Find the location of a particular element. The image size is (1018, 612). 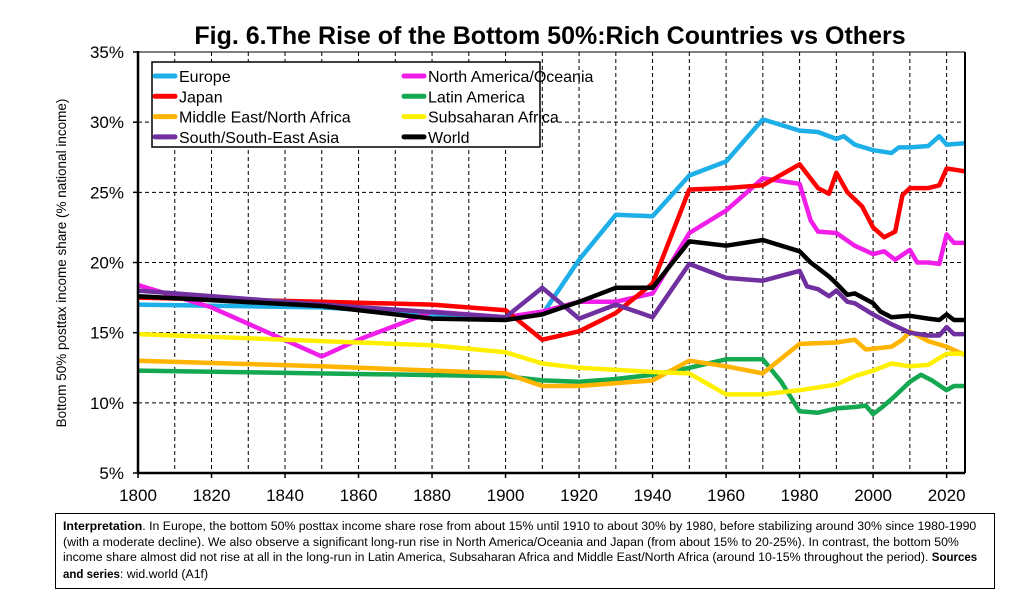

x-tick-label: 2020 is located at coordinates (947, 495).